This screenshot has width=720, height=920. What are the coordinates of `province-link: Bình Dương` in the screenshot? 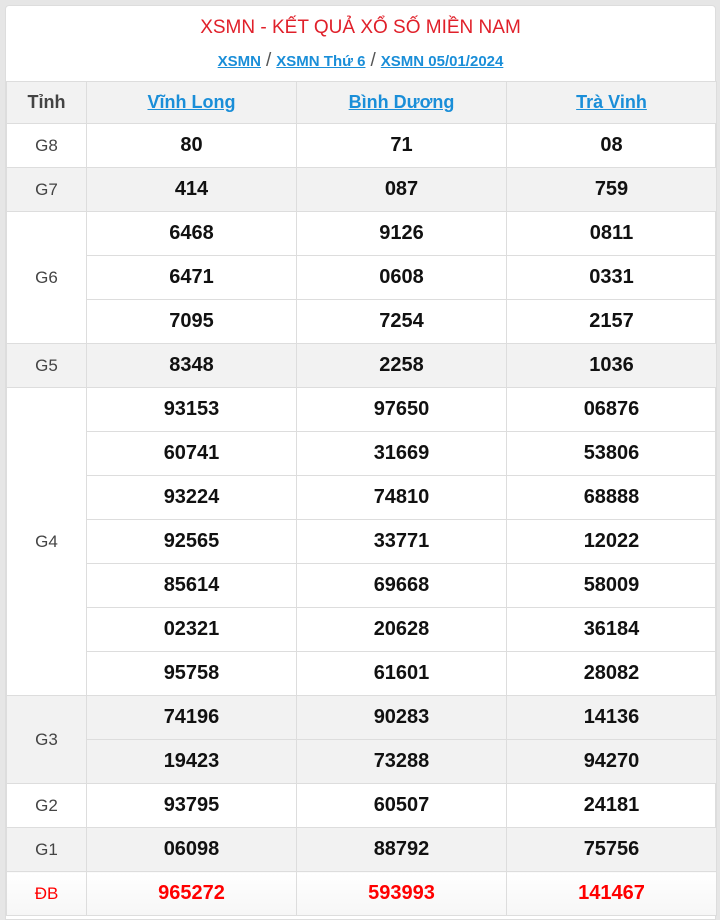 It's located at (401, 102).